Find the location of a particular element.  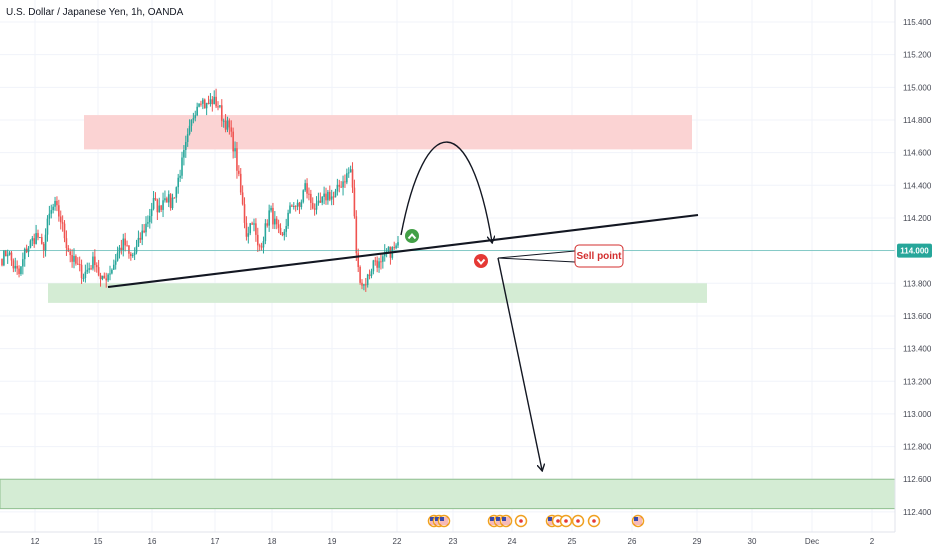

trendline is located at coordinates (403, 251).